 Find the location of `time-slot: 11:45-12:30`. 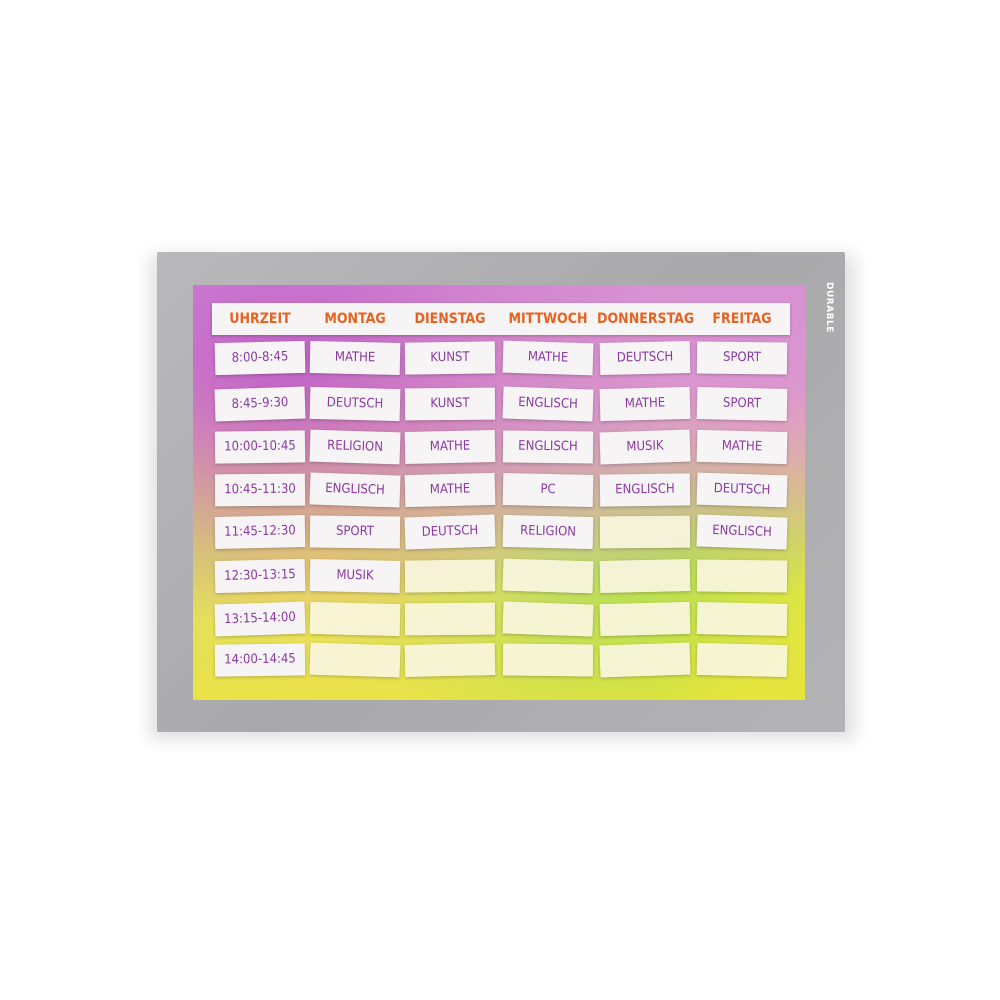

time-slot: 11:45-12:30 is located at coordinates (260, 532).